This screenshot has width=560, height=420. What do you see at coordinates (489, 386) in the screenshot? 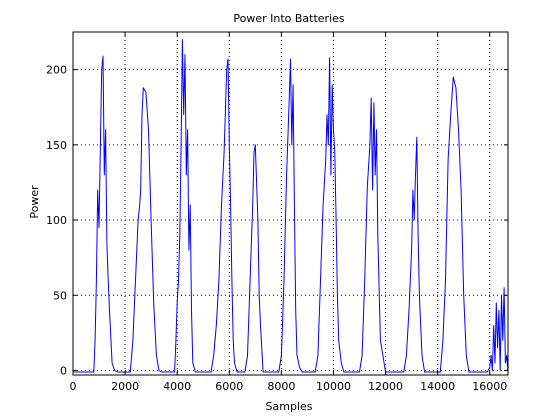
I see `x-tick-label: 16000` at bounding box center [489, 386].